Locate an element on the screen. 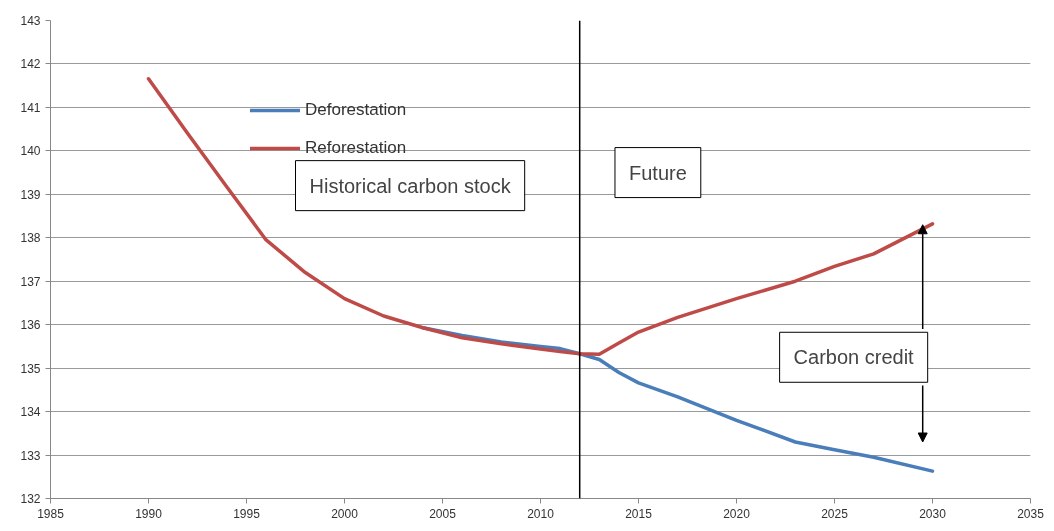 This screenshot has width=1054, height=531. x-tick-label: 2010 is located at coordinates (541, 513).